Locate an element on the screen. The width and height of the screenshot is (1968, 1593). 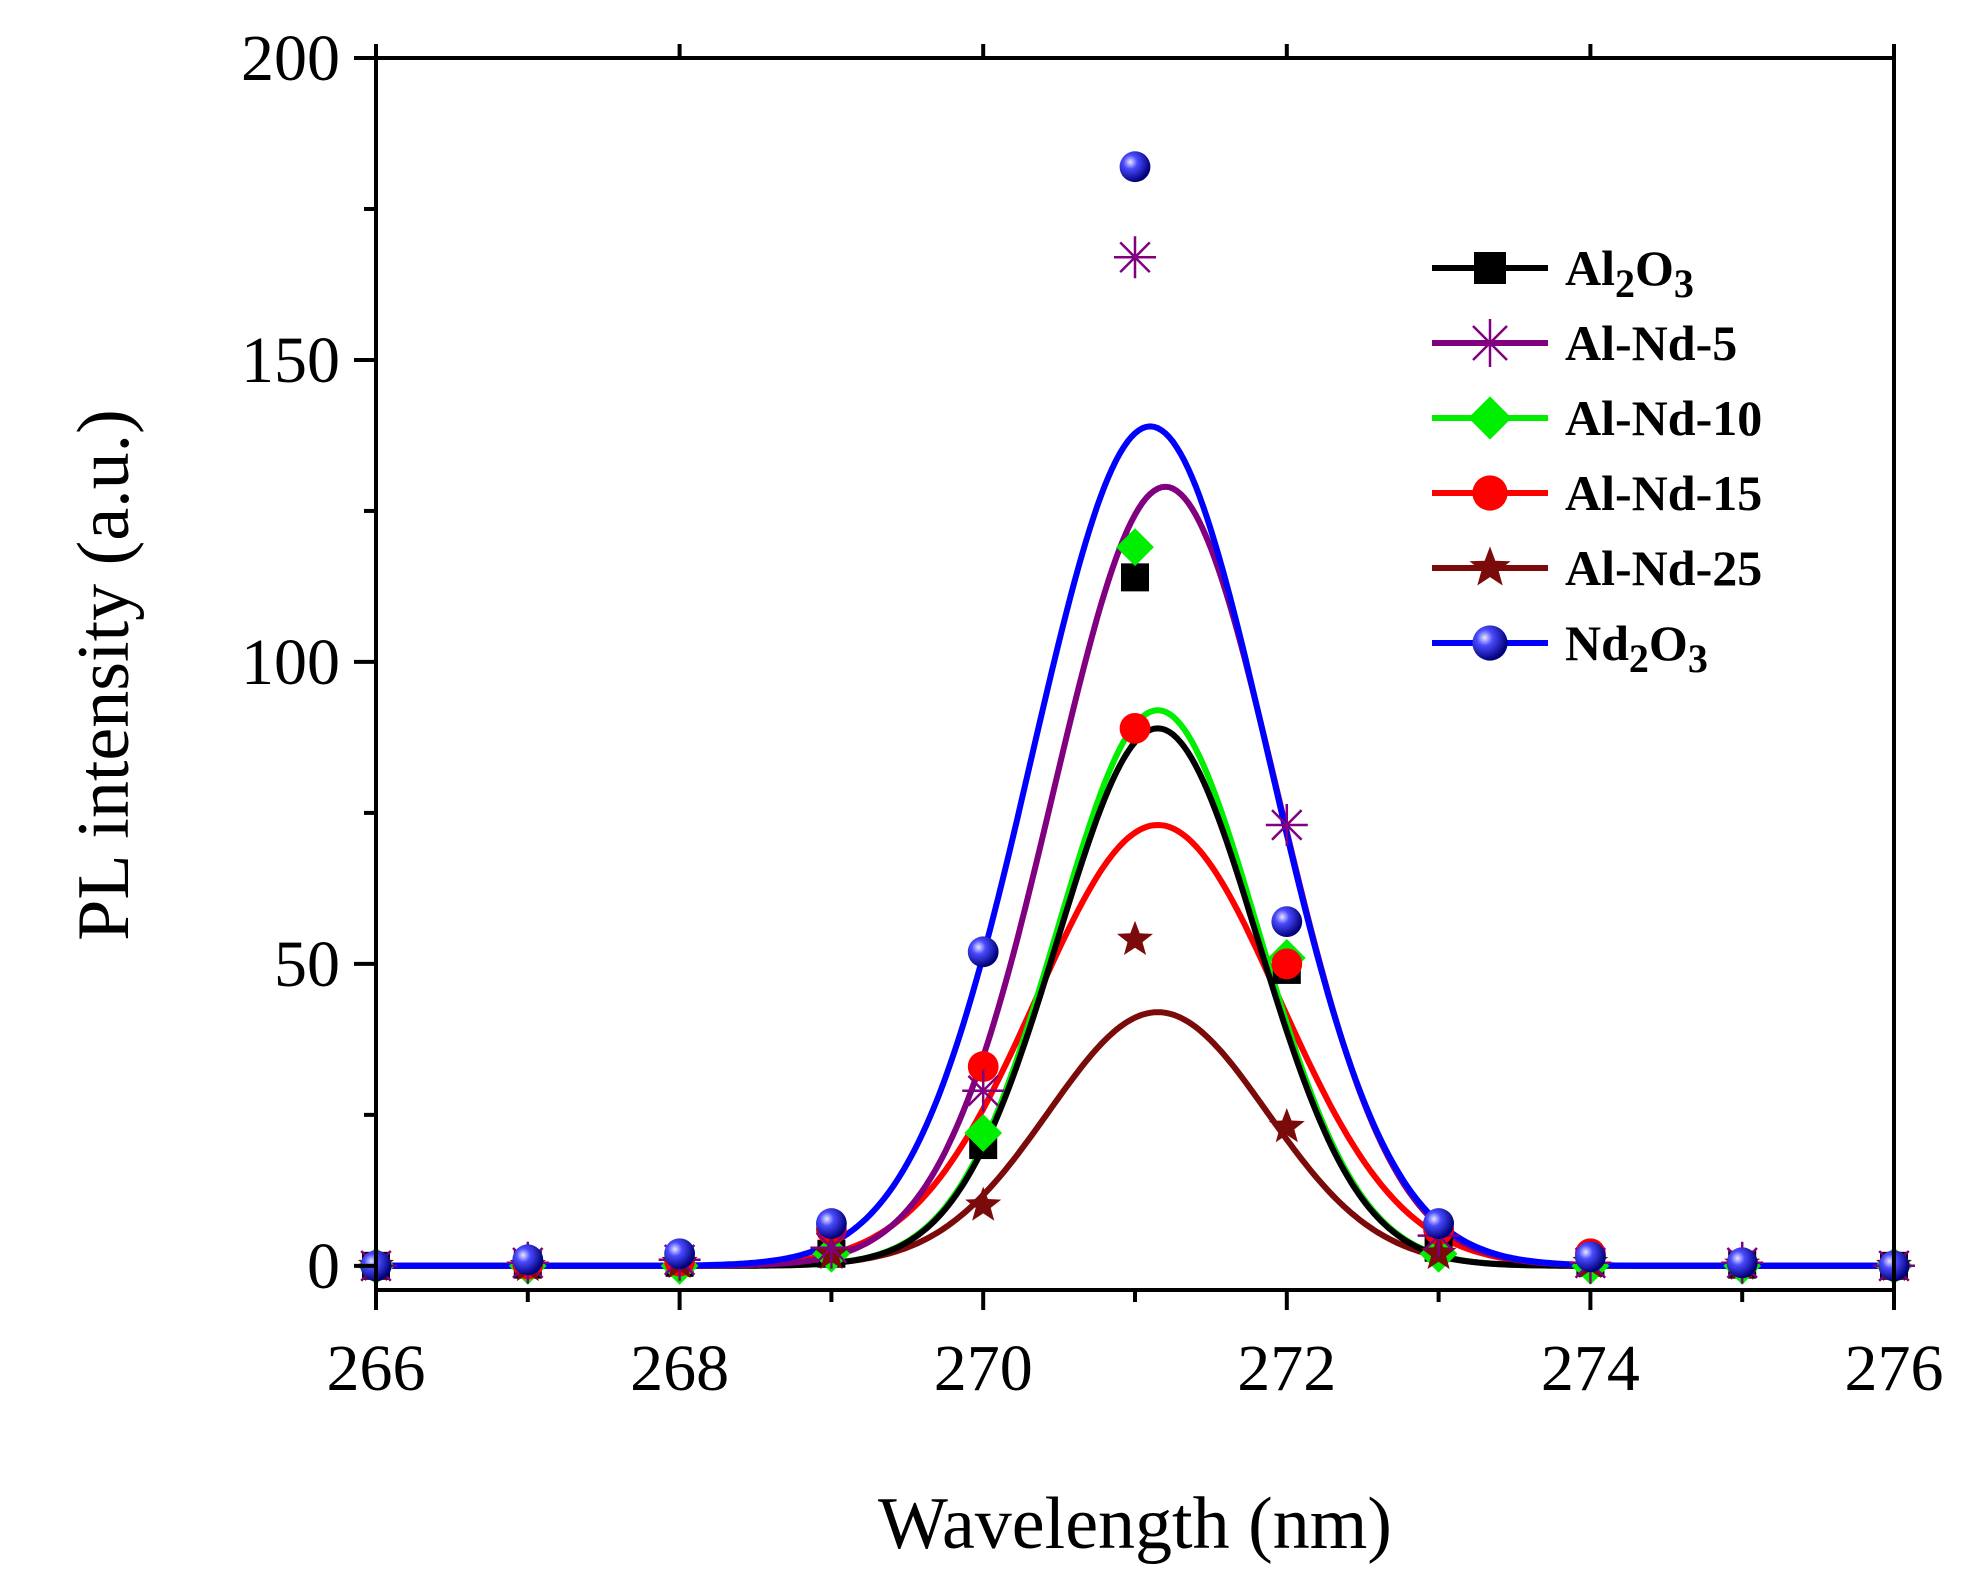
y-tick-label: 100 is located at coordinates (290, 662).